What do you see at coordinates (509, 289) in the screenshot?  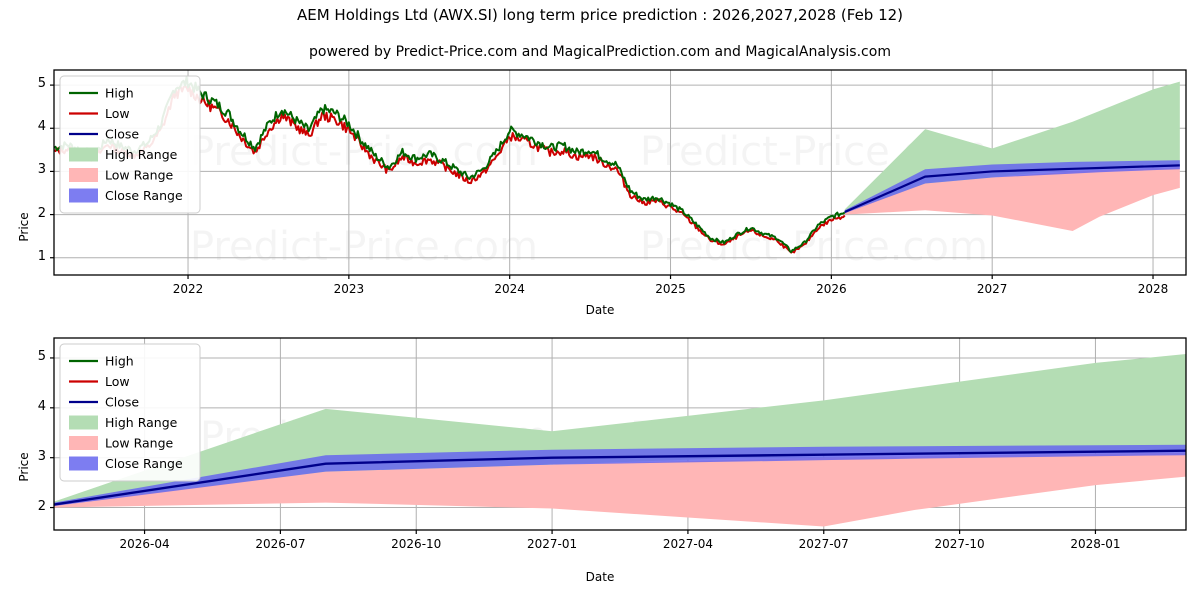 I see `overview-x-tick: 2024` at bounding box center [509, 289].